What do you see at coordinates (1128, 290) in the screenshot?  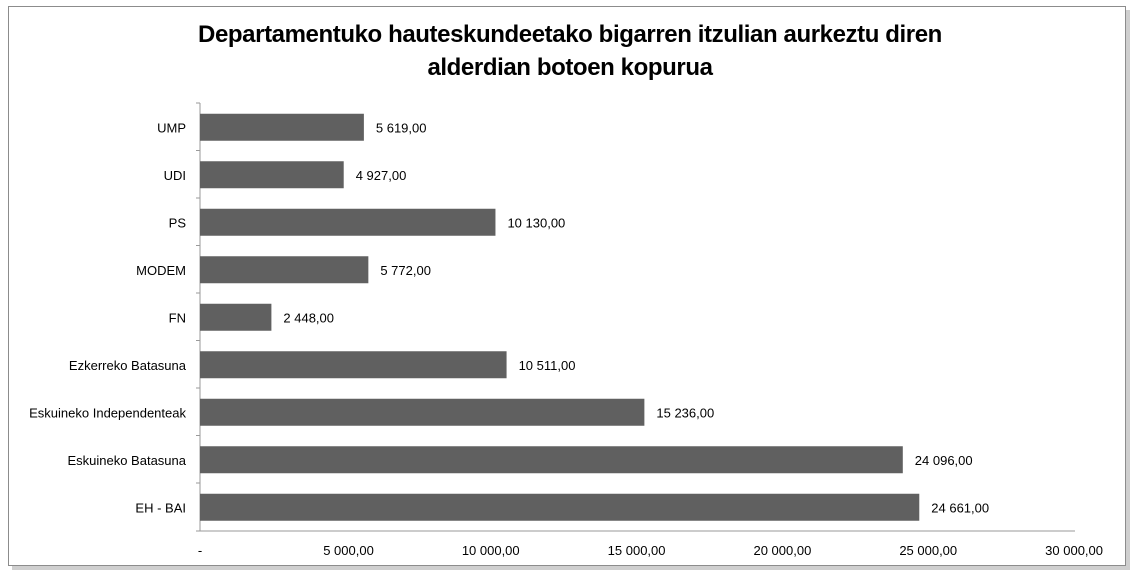 I see `frame-shadow-right` at bounding box center [1128, 290].